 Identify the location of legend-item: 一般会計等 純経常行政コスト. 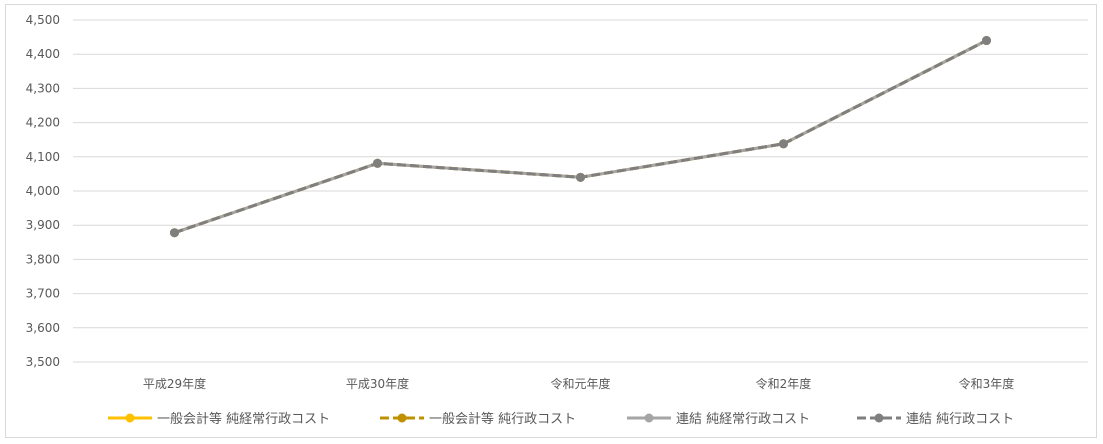
(219, 419).